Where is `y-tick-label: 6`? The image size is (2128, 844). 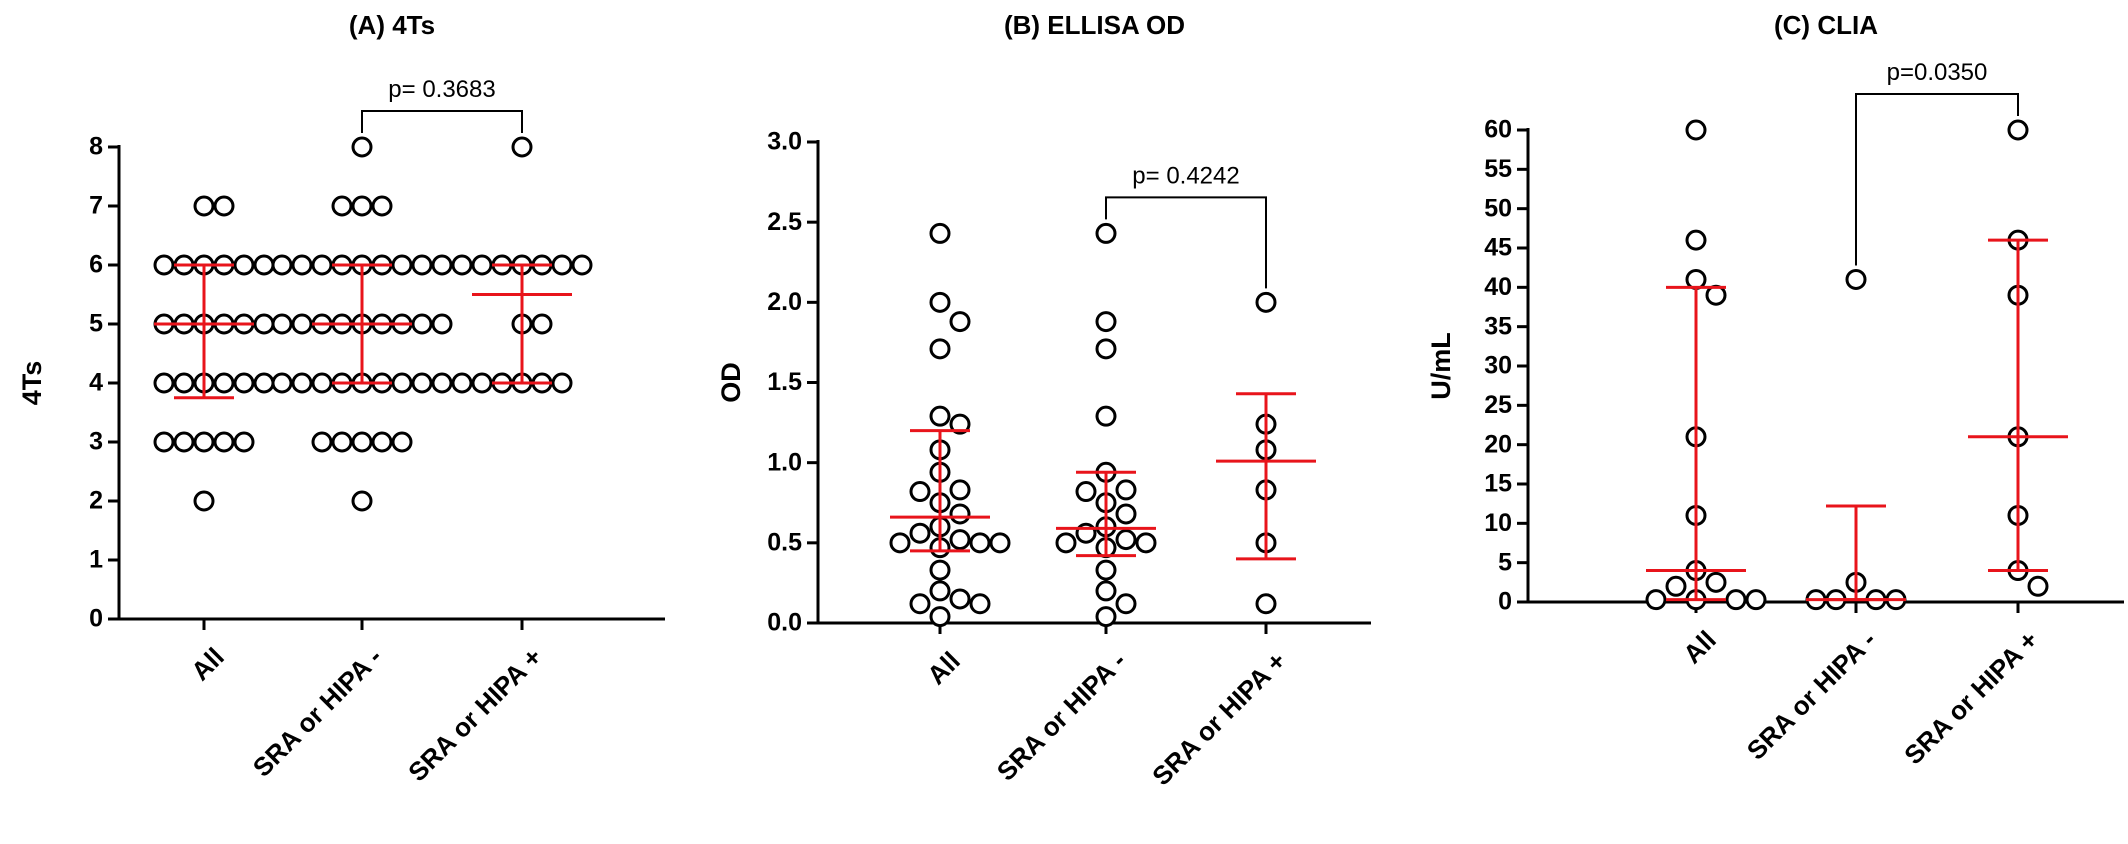 y-tick-label: 6 is located at coordinates (96, 265).